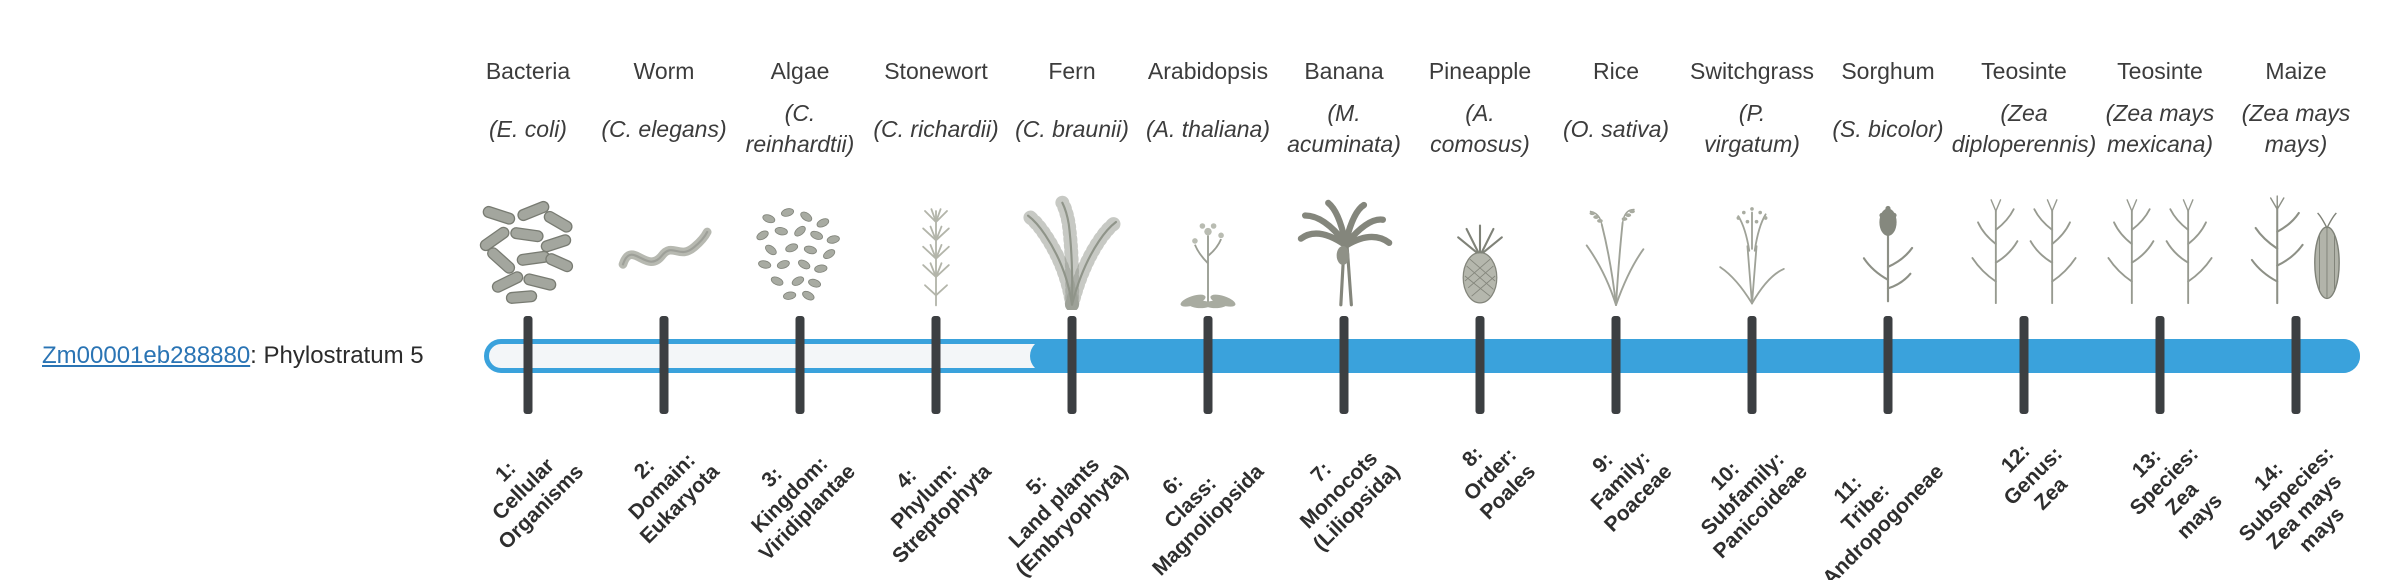 The height and width of the screenshot is (580, 2400). Describe the element at coordinates (1068, 516) in the screenshot. I see `phylostratum-tick-label: 5: Land plants (Embryophyta)` at that location.